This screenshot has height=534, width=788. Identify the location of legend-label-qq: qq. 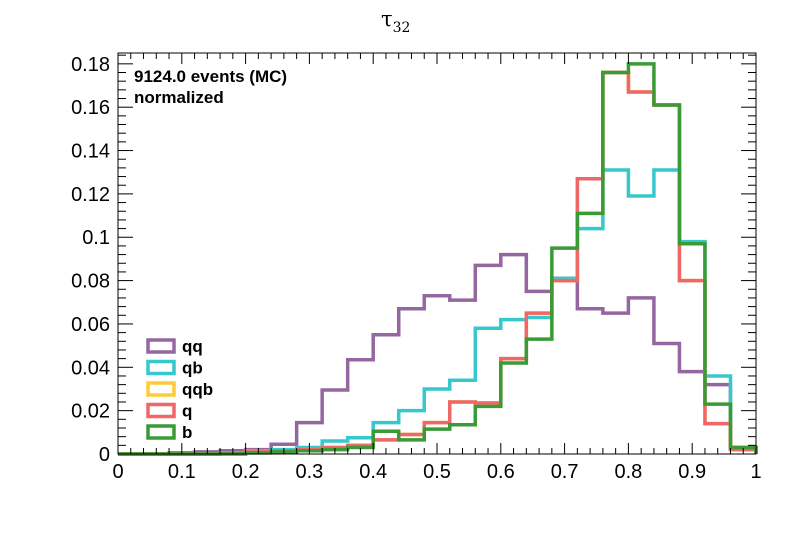
(192, 346).